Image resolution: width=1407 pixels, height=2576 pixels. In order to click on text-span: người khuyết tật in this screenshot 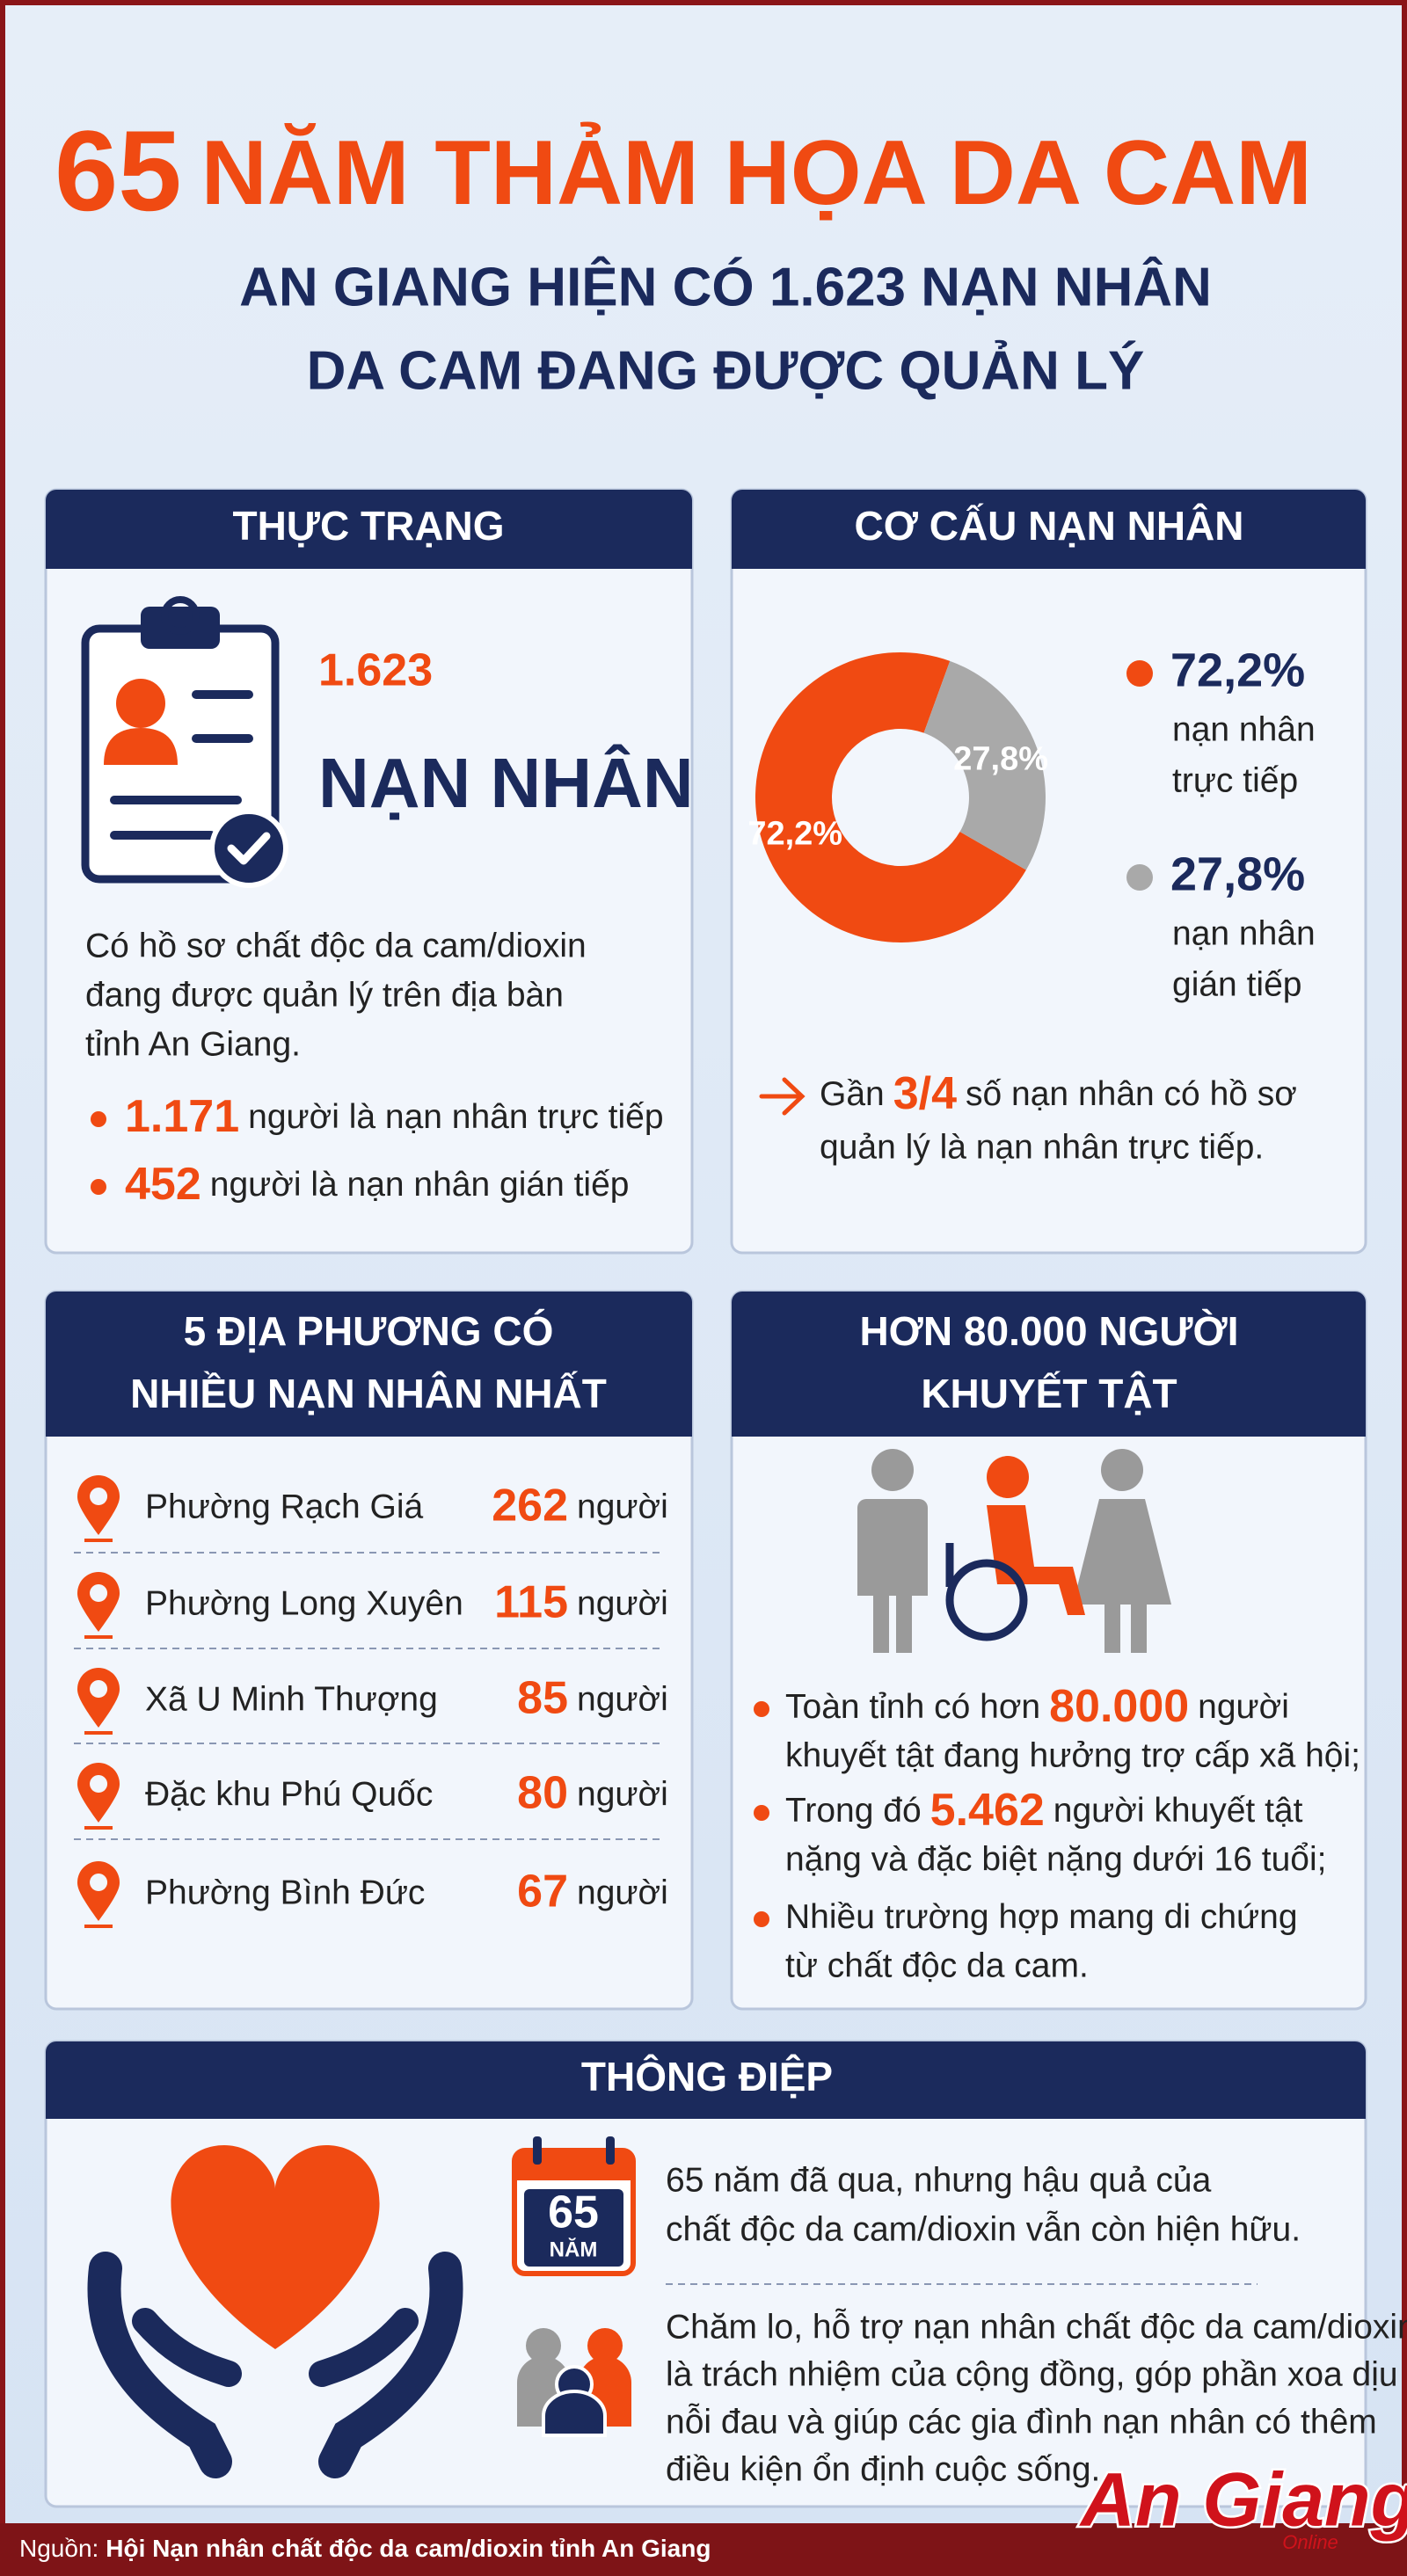, I will do `click(1178, 1811)`.